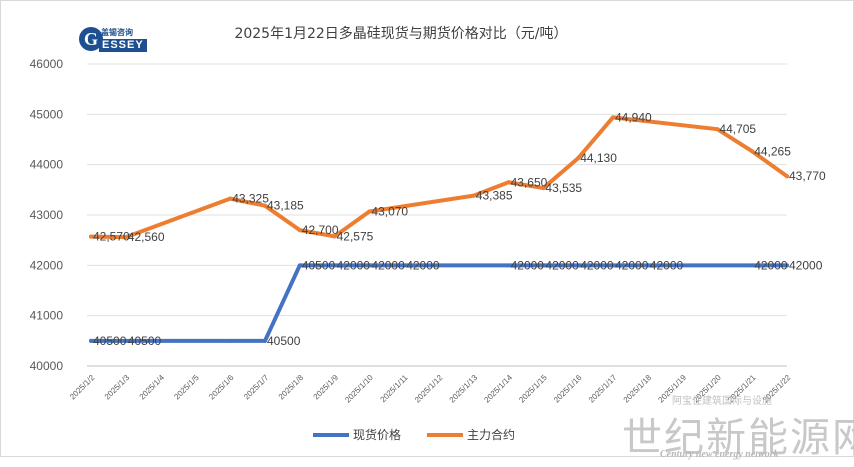 This screenshot has height=467, width=854. Describe the element at coordinates (772, 151) in the screenshot. I see `data-label: 44,265` at that location.